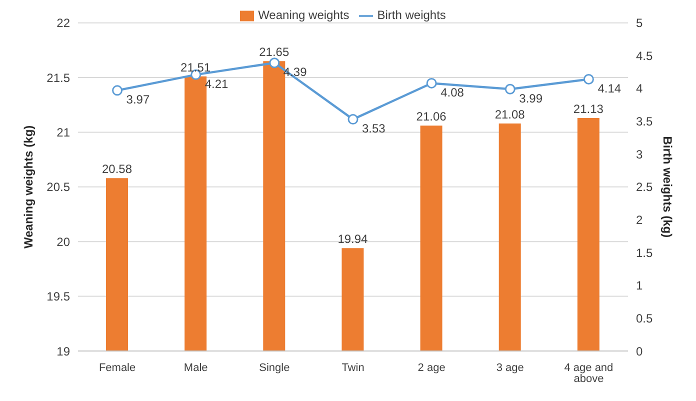 This screenshot has height=401, width=696. What do you see at coordinates (639, 154) in the screenshot?
I see `y2-tick-label: 3` at bounding box center [639, 154].